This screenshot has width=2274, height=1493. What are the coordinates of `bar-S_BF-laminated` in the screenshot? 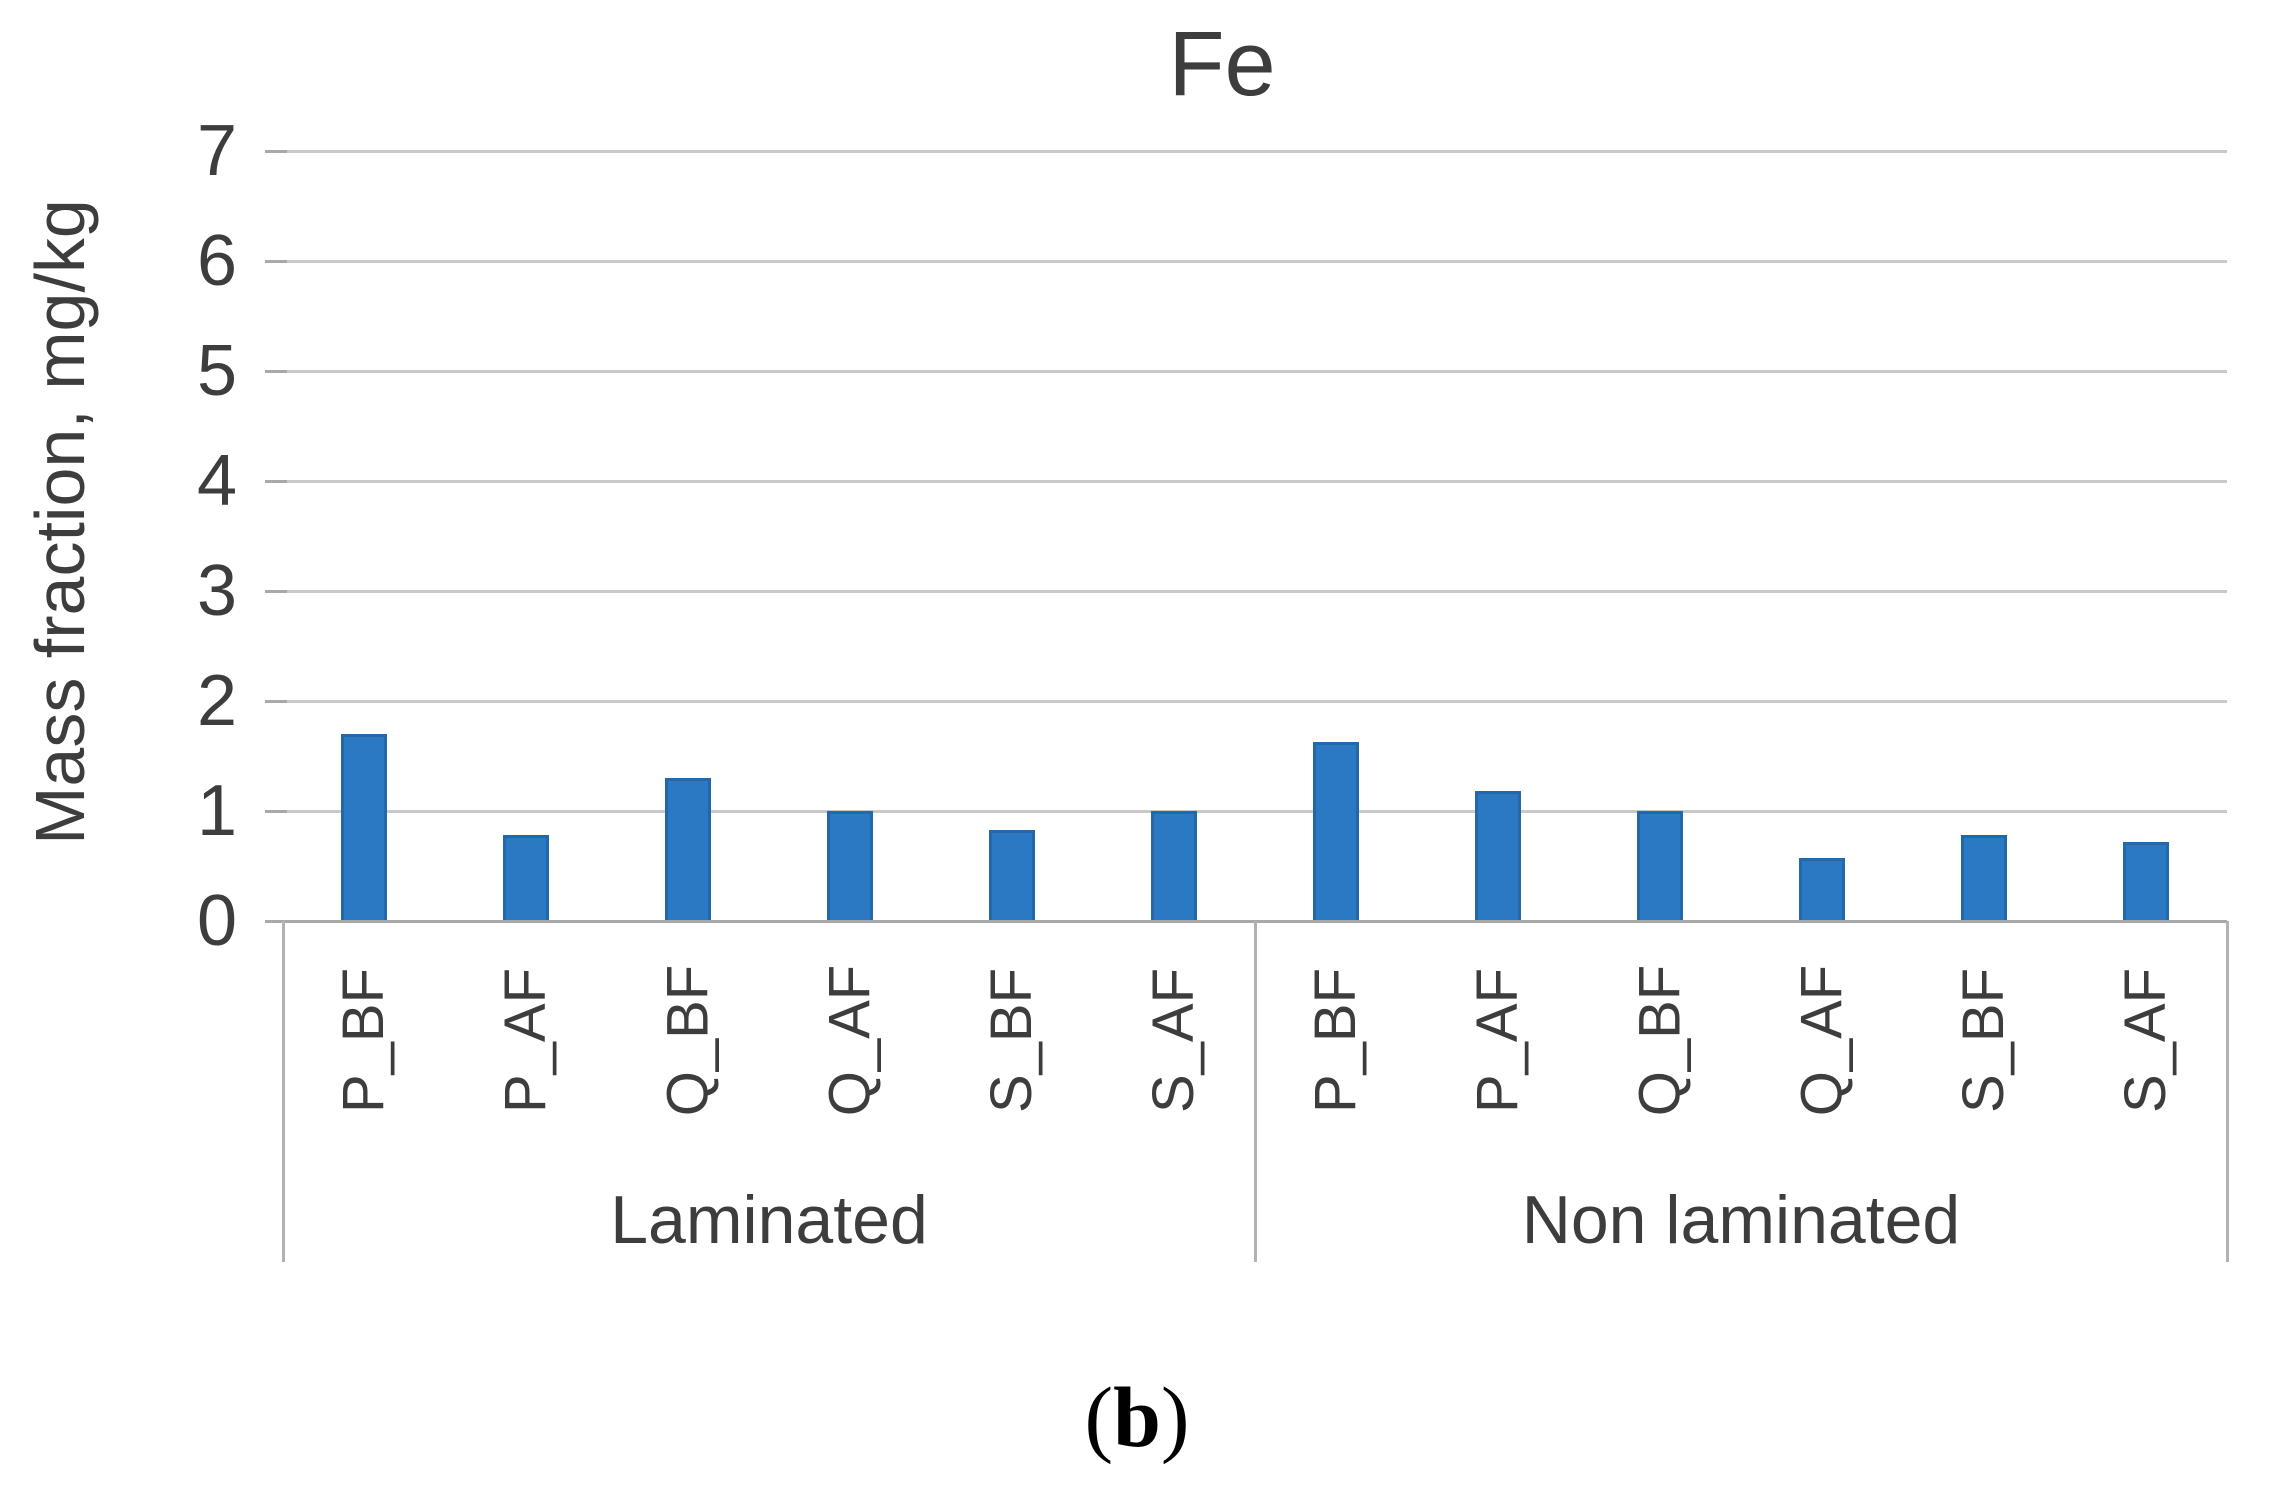 It's located at (1012, 875).